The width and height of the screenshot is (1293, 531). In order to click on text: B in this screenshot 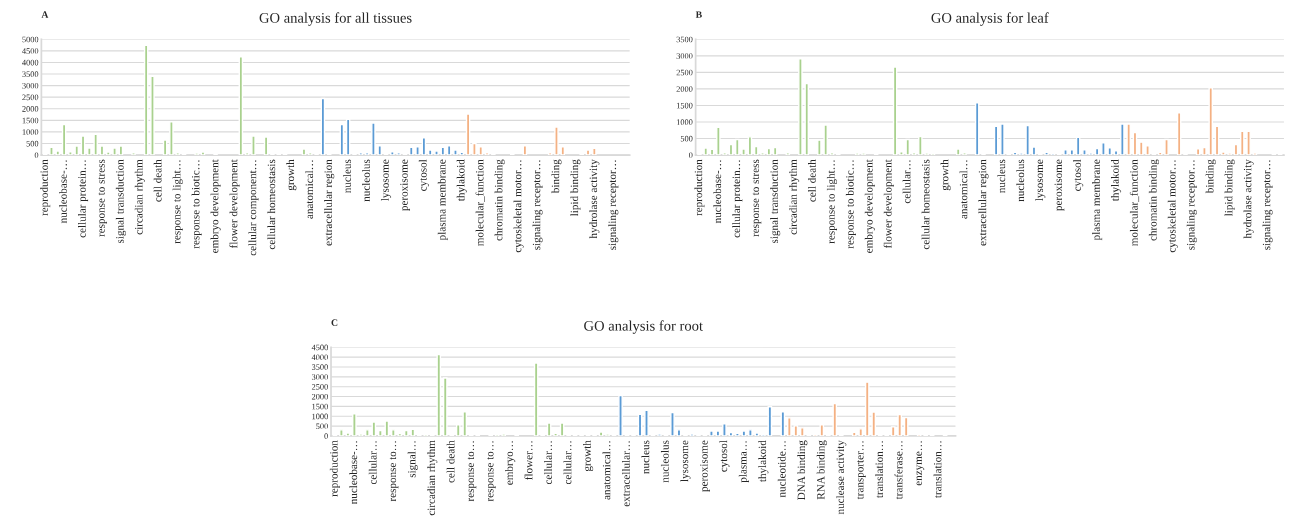, I will do `click(698, 14)`.